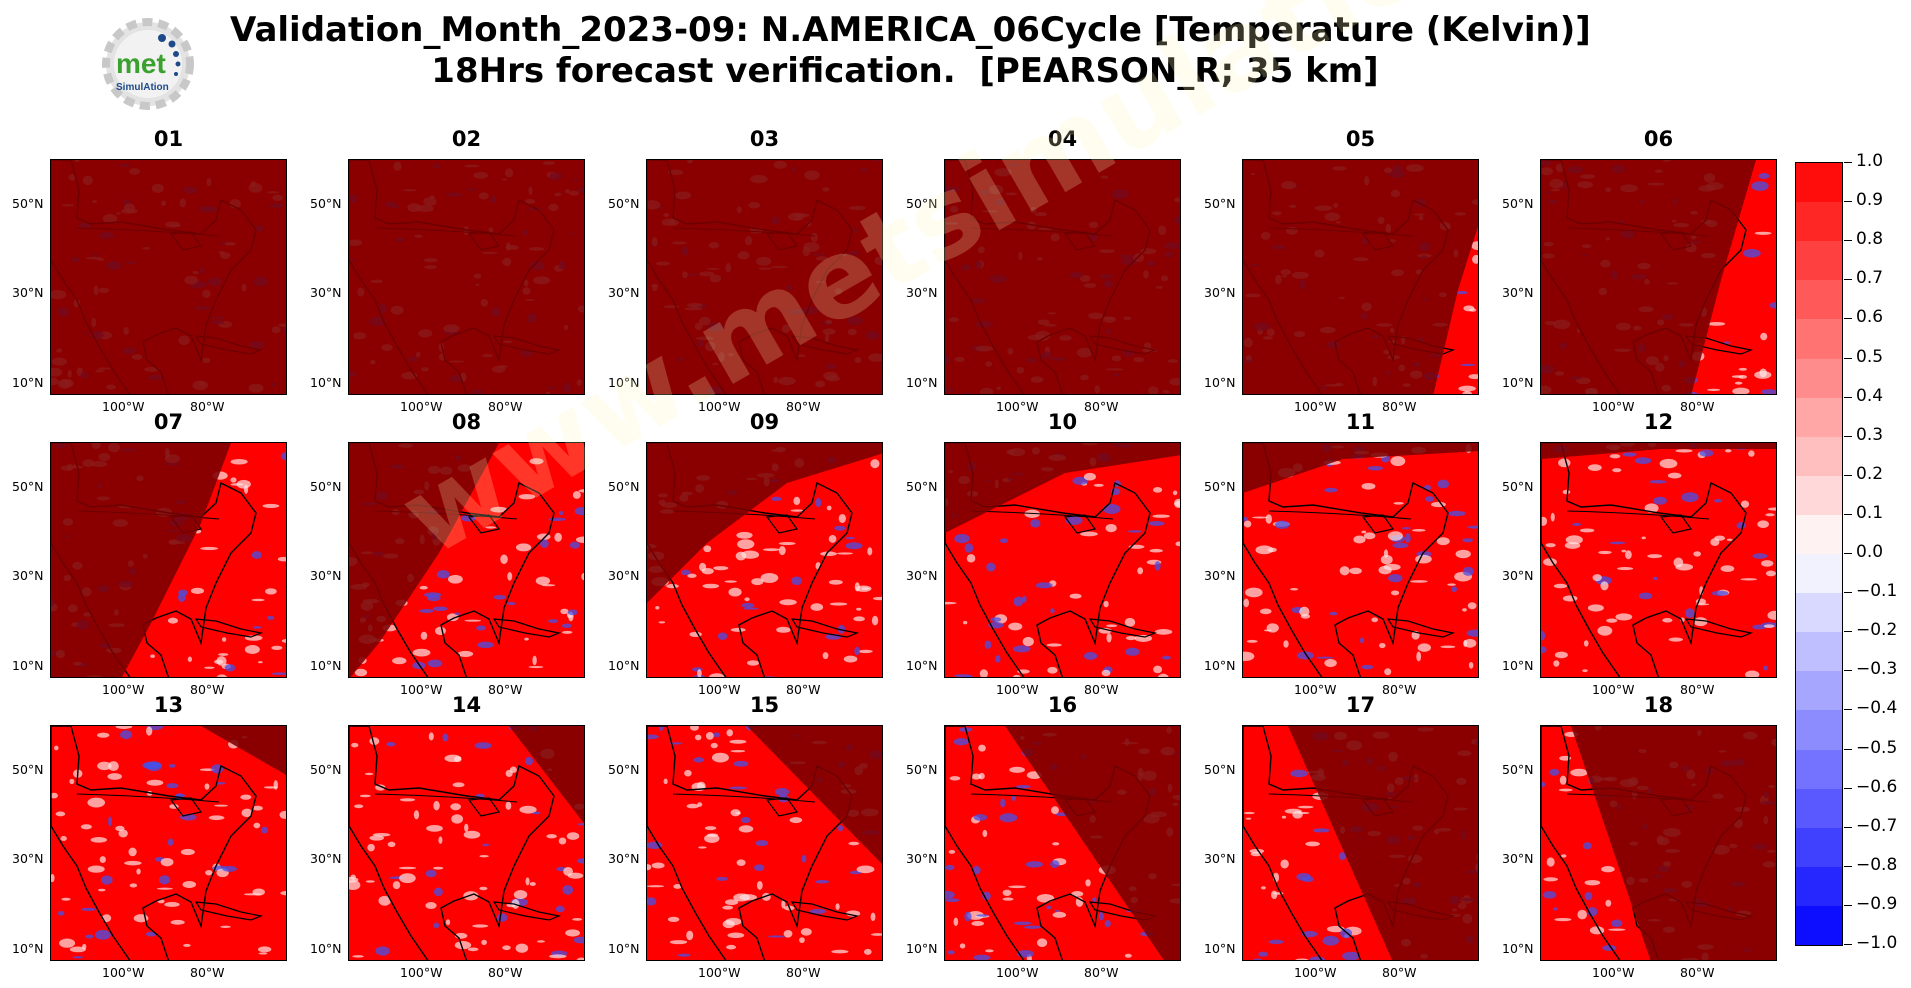 The width and height of the screenshot is (1911, 988). What do you see at coordinates (1360, 705) in the screenshot?
I see `panel-title-17: 17` at bounding box center [1360, 705].